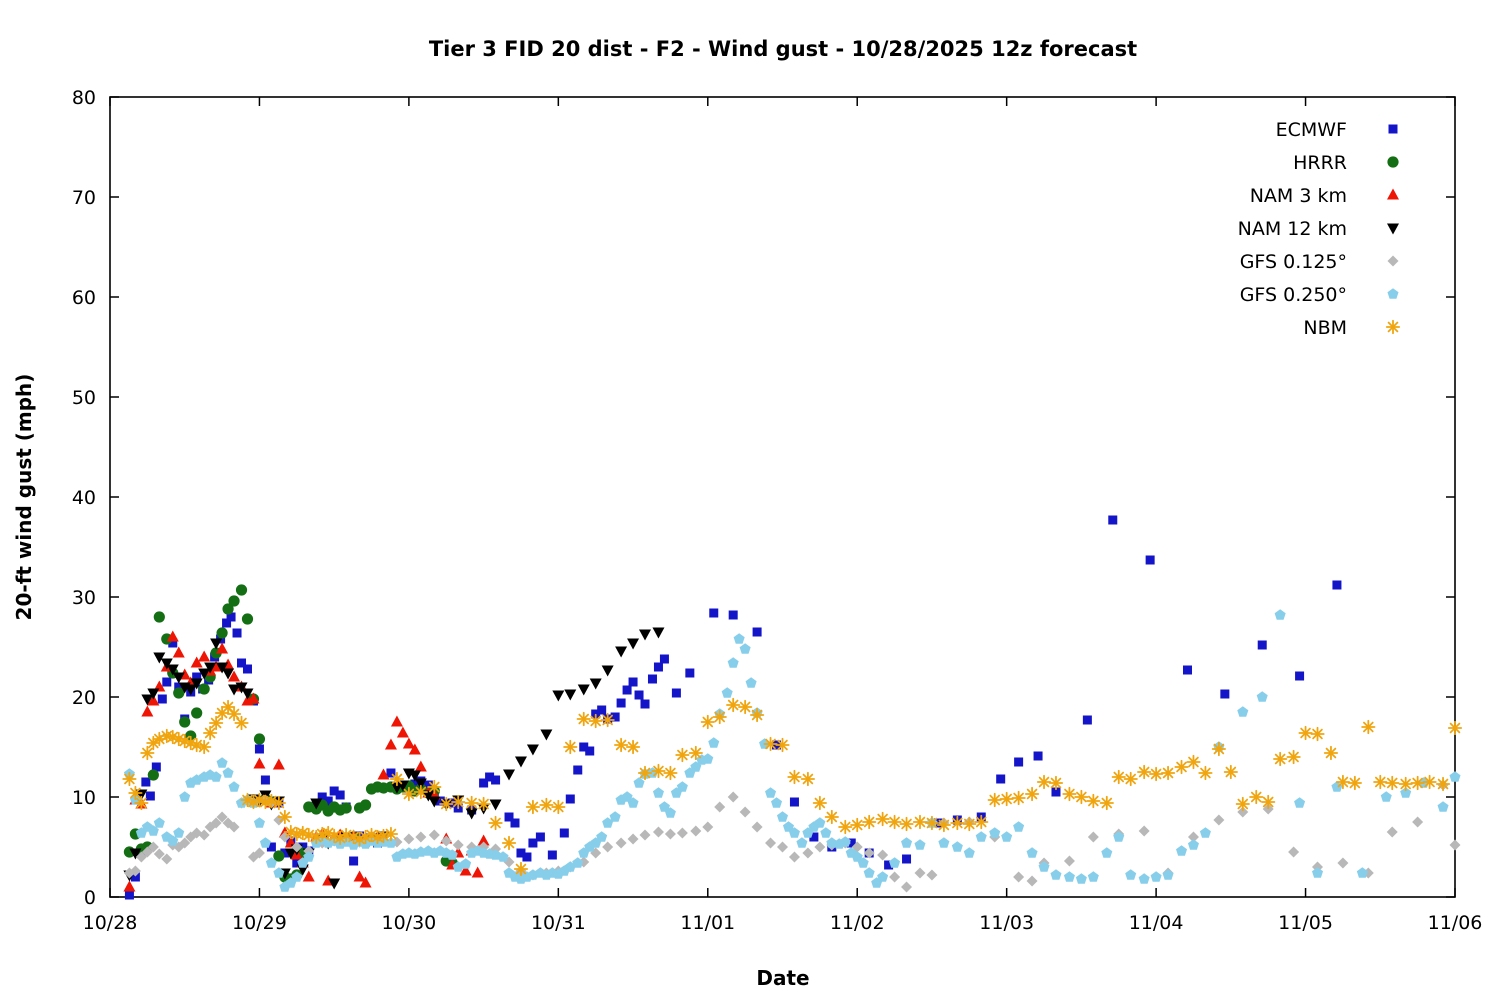 The image size is (1500, 1004). What do you see at coordinates (409, 923) in the screenshot?
I see `x-tick-label: 10/30` at bounding box center [409, 923].